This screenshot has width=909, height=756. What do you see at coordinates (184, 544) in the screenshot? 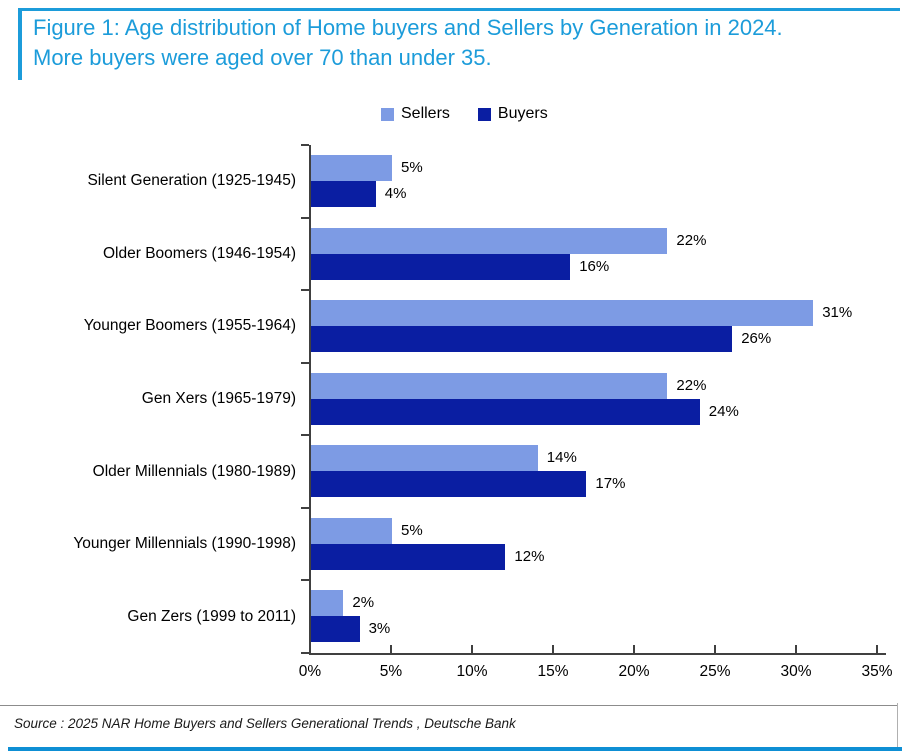
I see `category-label: Younger Millennials (1990-1998)` at bounding box center [184, 544].